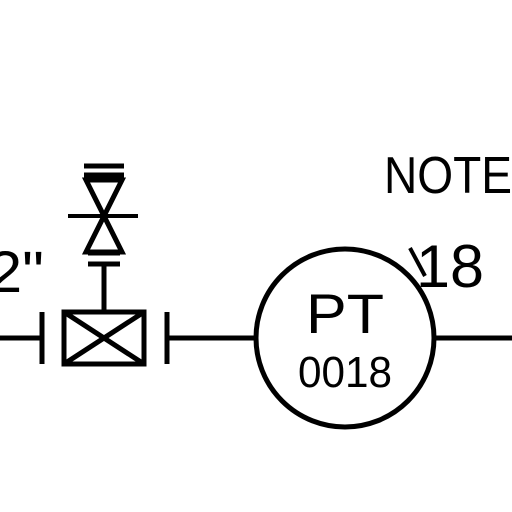 The image size is (512, 512). Describe the element at coordinates (345, 372) in the screenshot. I see `instrument-tag-number: 0018` at that location.